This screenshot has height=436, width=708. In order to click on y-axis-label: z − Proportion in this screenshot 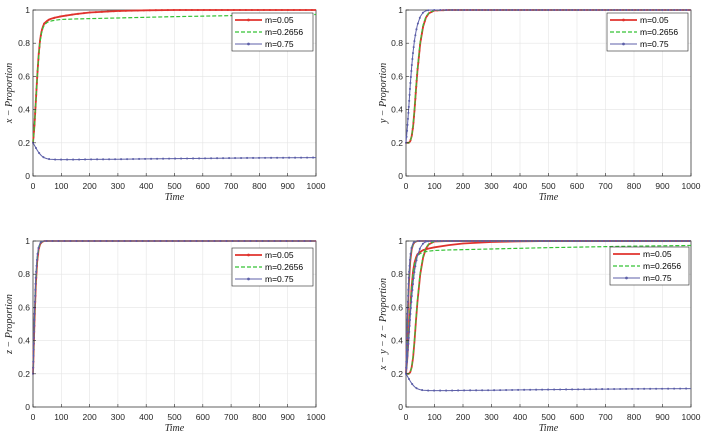, I will do `click(9, 324)`.